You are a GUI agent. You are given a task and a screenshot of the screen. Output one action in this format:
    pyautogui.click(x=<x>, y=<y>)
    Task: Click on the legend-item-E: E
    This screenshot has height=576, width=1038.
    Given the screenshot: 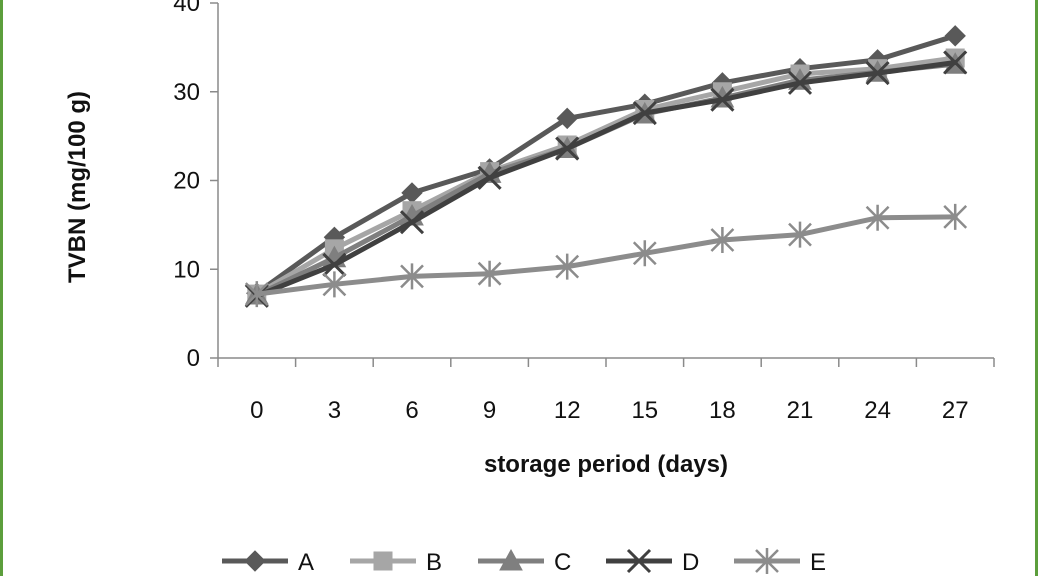 What is the action you would take?
    pyautogui.click(x=780, y=562)
    